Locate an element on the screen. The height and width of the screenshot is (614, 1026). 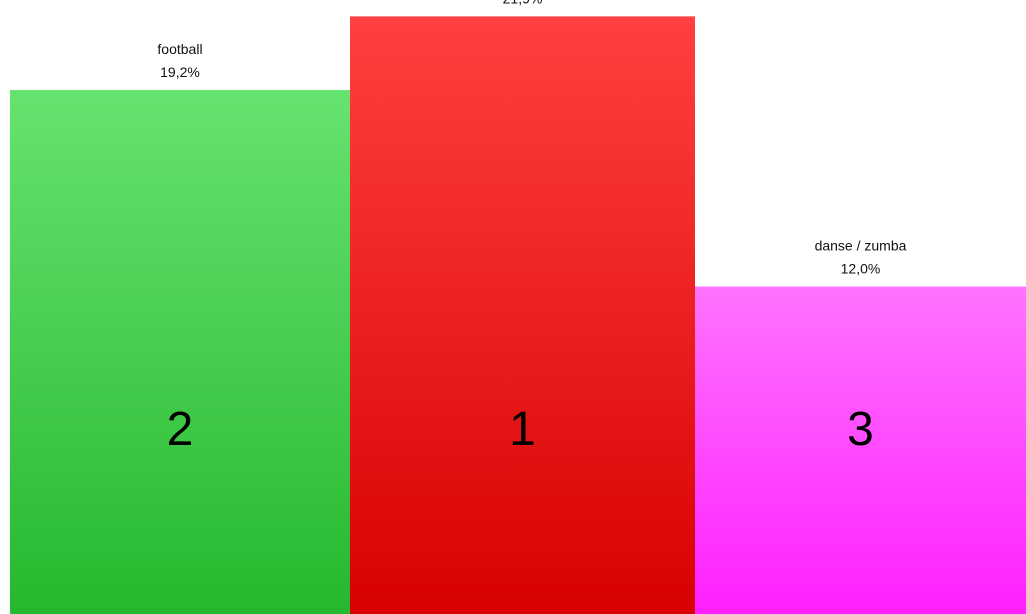
category-label: football is located at coordinates (179, 49).